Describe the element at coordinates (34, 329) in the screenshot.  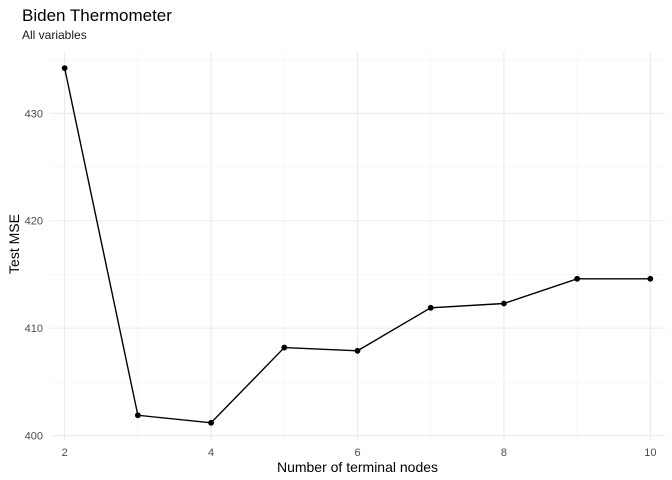
I see `y-tick-label: 410` at that location.